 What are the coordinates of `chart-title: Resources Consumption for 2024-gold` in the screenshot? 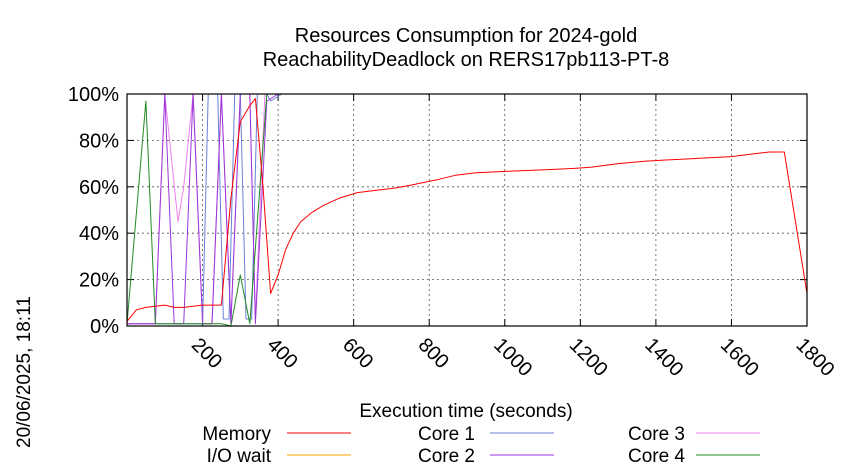 It's located at (466, 36).